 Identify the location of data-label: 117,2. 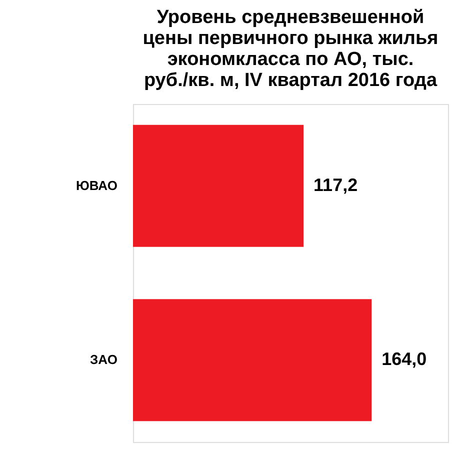
(336, 184).